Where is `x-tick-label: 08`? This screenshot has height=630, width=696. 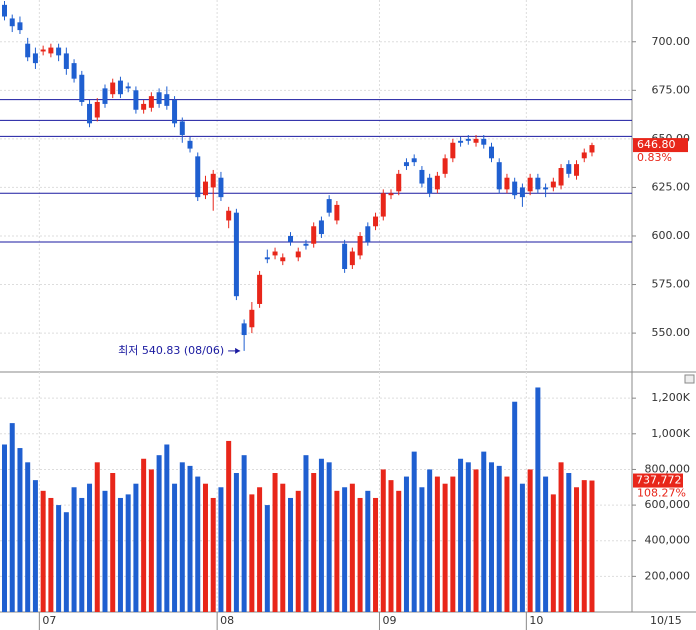
x-tick-label: 08 is located at coordinates (227, 620).